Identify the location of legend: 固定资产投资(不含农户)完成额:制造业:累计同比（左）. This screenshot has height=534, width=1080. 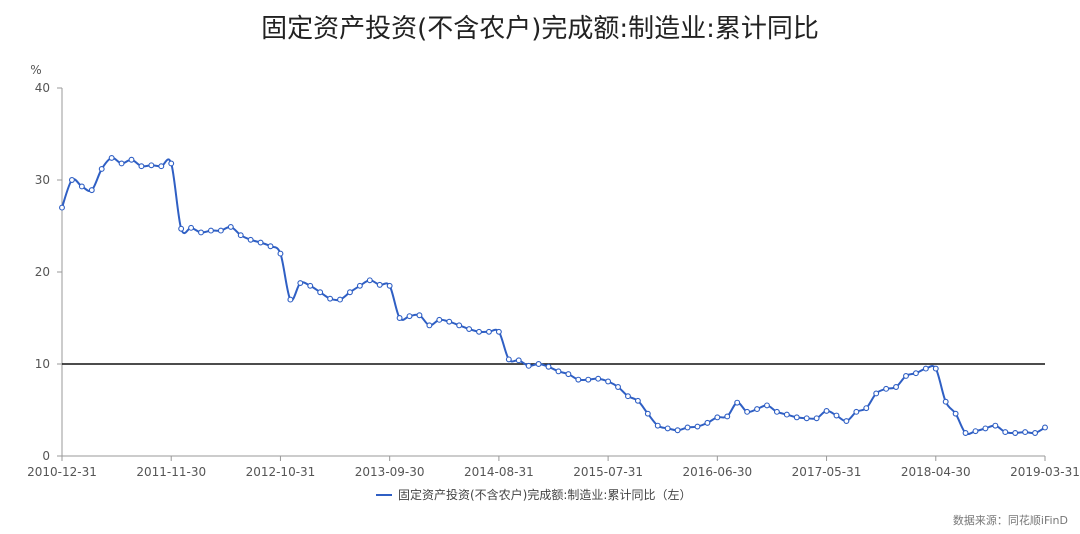
(533, 494).